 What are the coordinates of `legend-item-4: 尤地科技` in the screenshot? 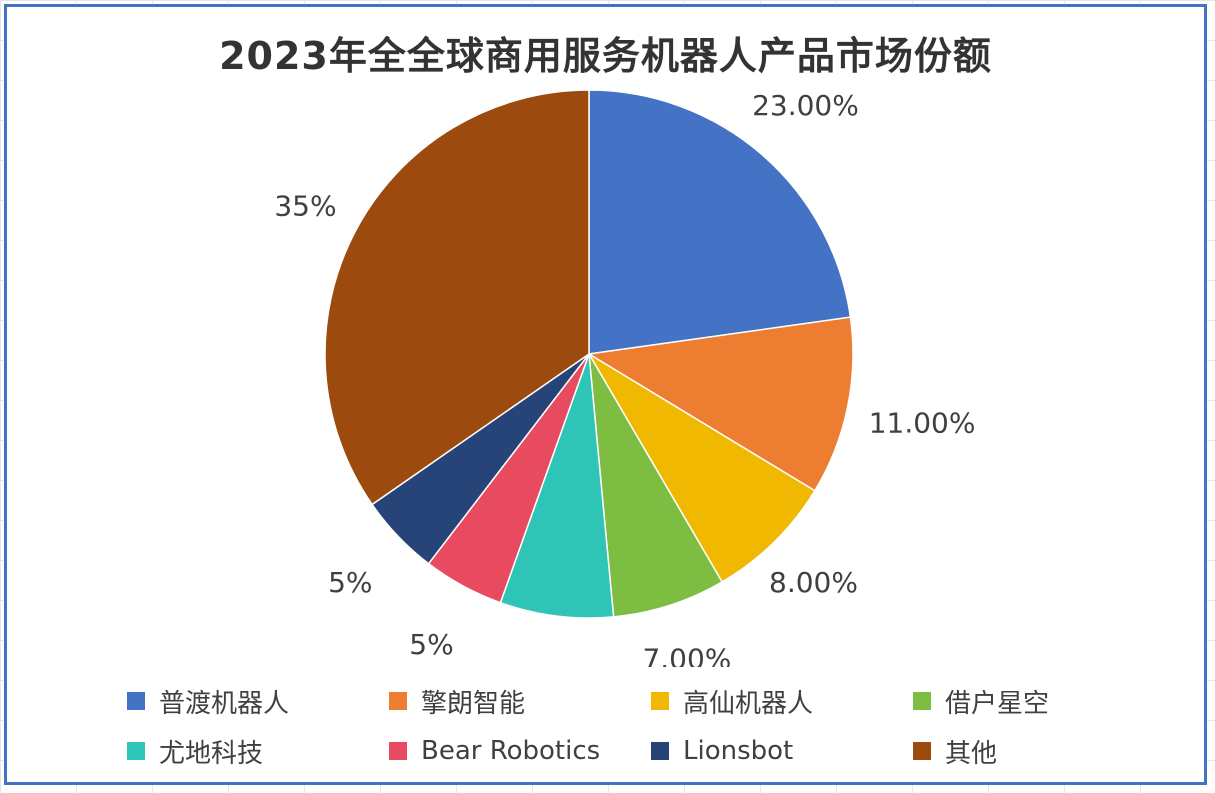 It's located at (258, 751).